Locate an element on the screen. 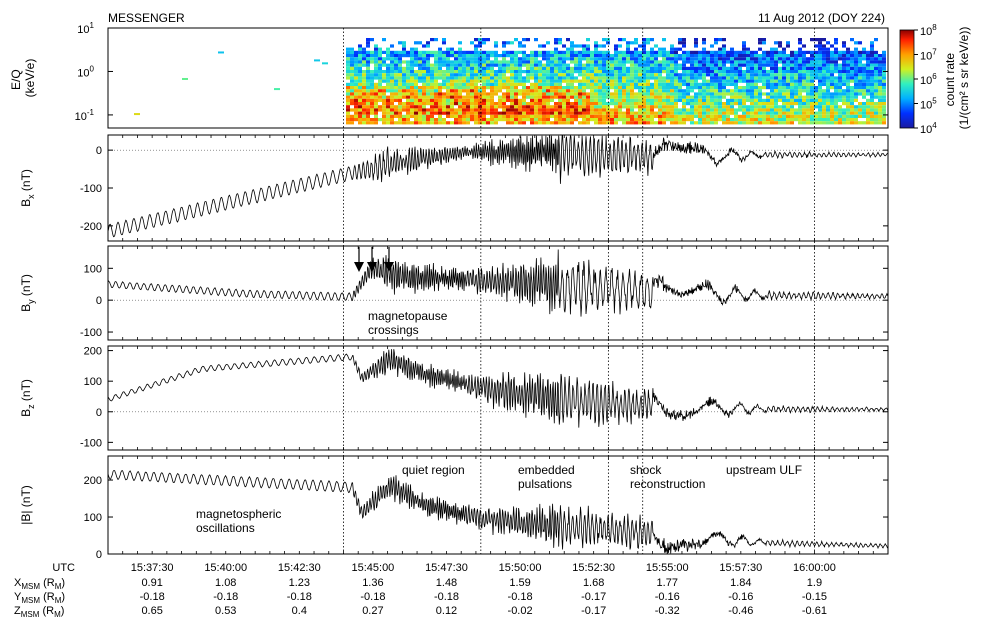 The height and width of the screenshot is (631, 988). ephemeris-x: 1.68 is located at coordinates (593, 583).